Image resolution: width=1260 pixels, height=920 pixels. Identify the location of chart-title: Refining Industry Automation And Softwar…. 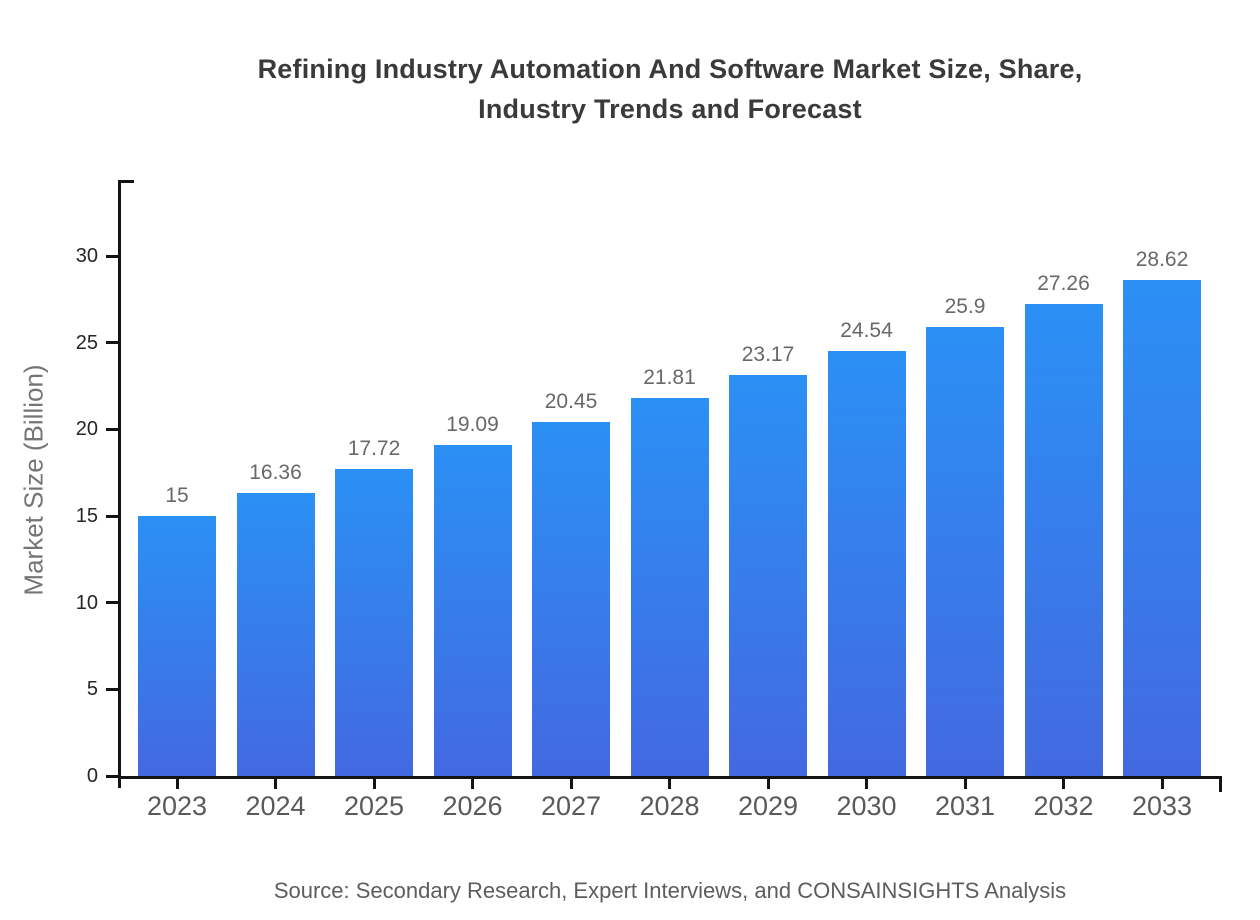
(670, 89).